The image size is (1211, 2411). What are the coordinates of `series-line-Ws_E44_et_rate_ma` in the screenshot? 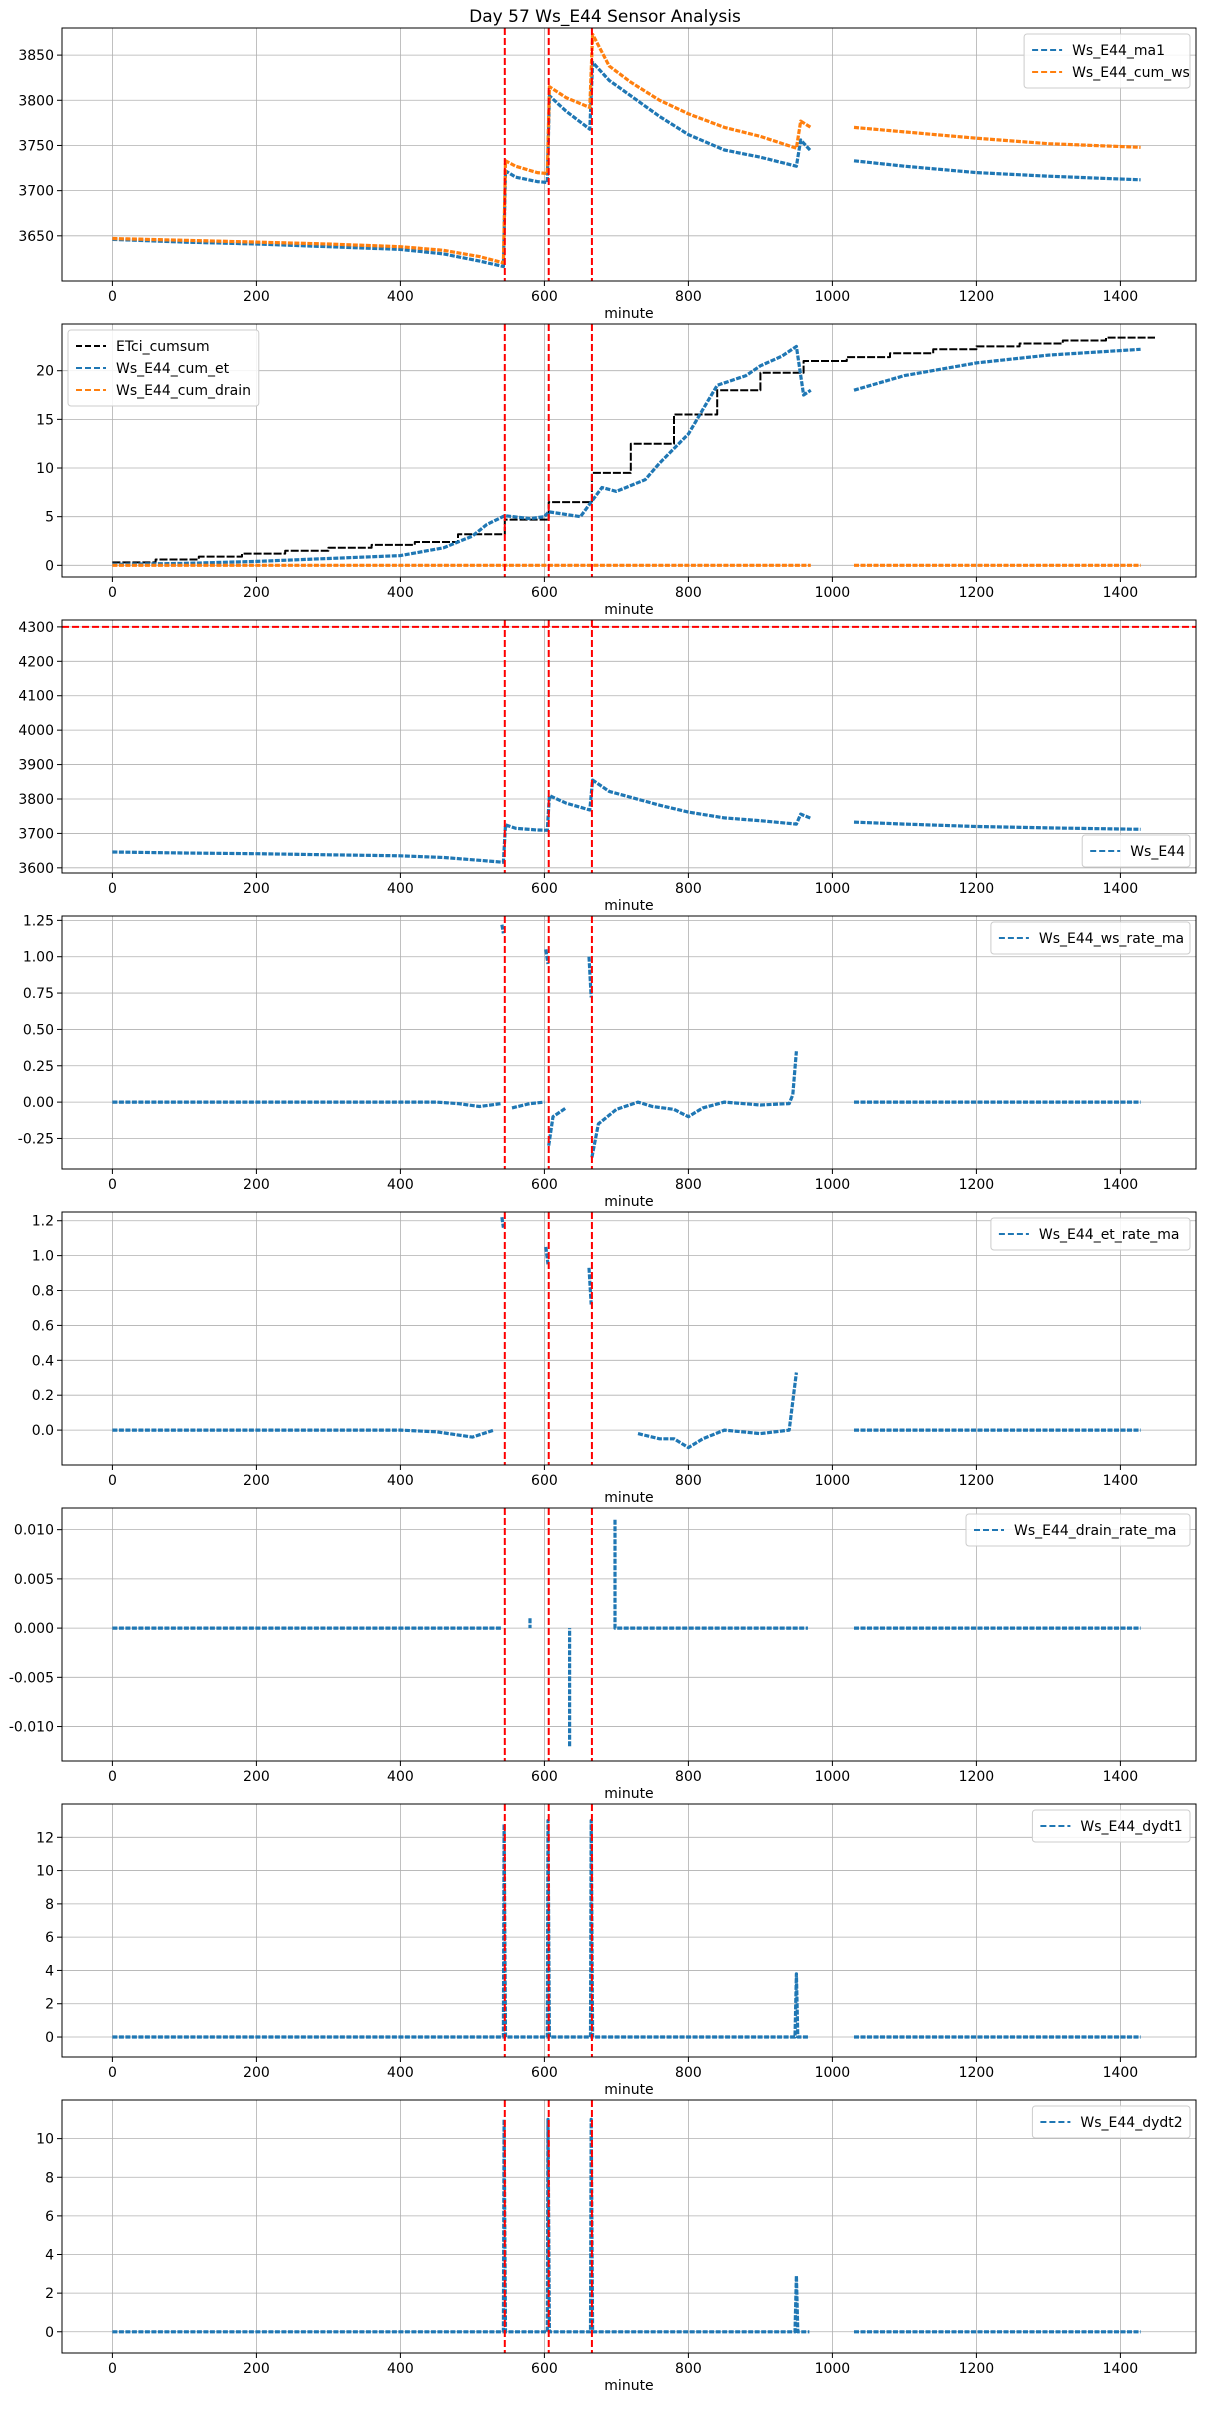 It's located at (626, 1333).